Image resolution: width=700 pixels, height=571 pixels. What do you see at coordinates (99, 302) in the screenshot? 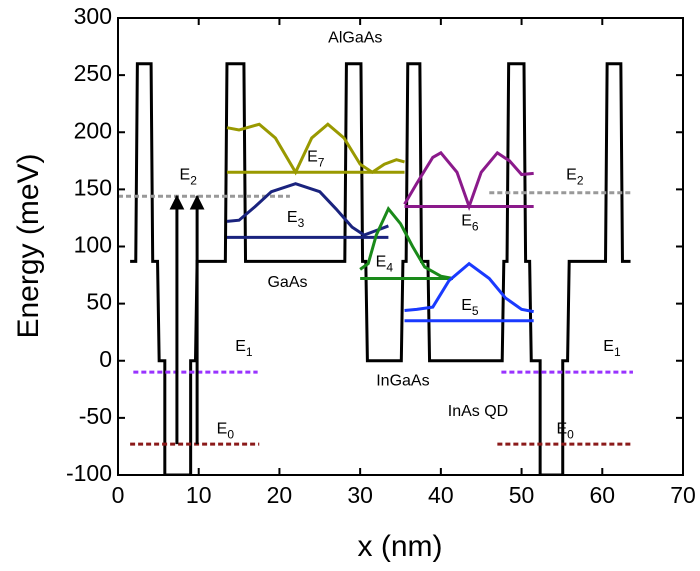
I see `y-tick-label: 50` at bounding box center [99, 302].